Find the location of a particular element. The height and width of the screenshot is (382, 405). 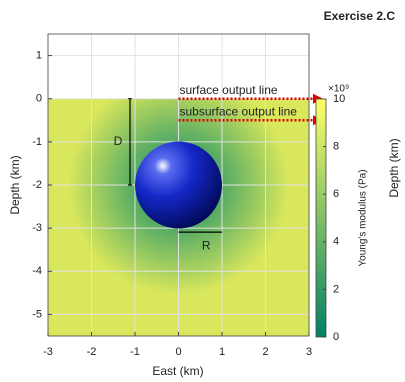

right-axis-label: Depth (km) is located at coordinates (394, 167).